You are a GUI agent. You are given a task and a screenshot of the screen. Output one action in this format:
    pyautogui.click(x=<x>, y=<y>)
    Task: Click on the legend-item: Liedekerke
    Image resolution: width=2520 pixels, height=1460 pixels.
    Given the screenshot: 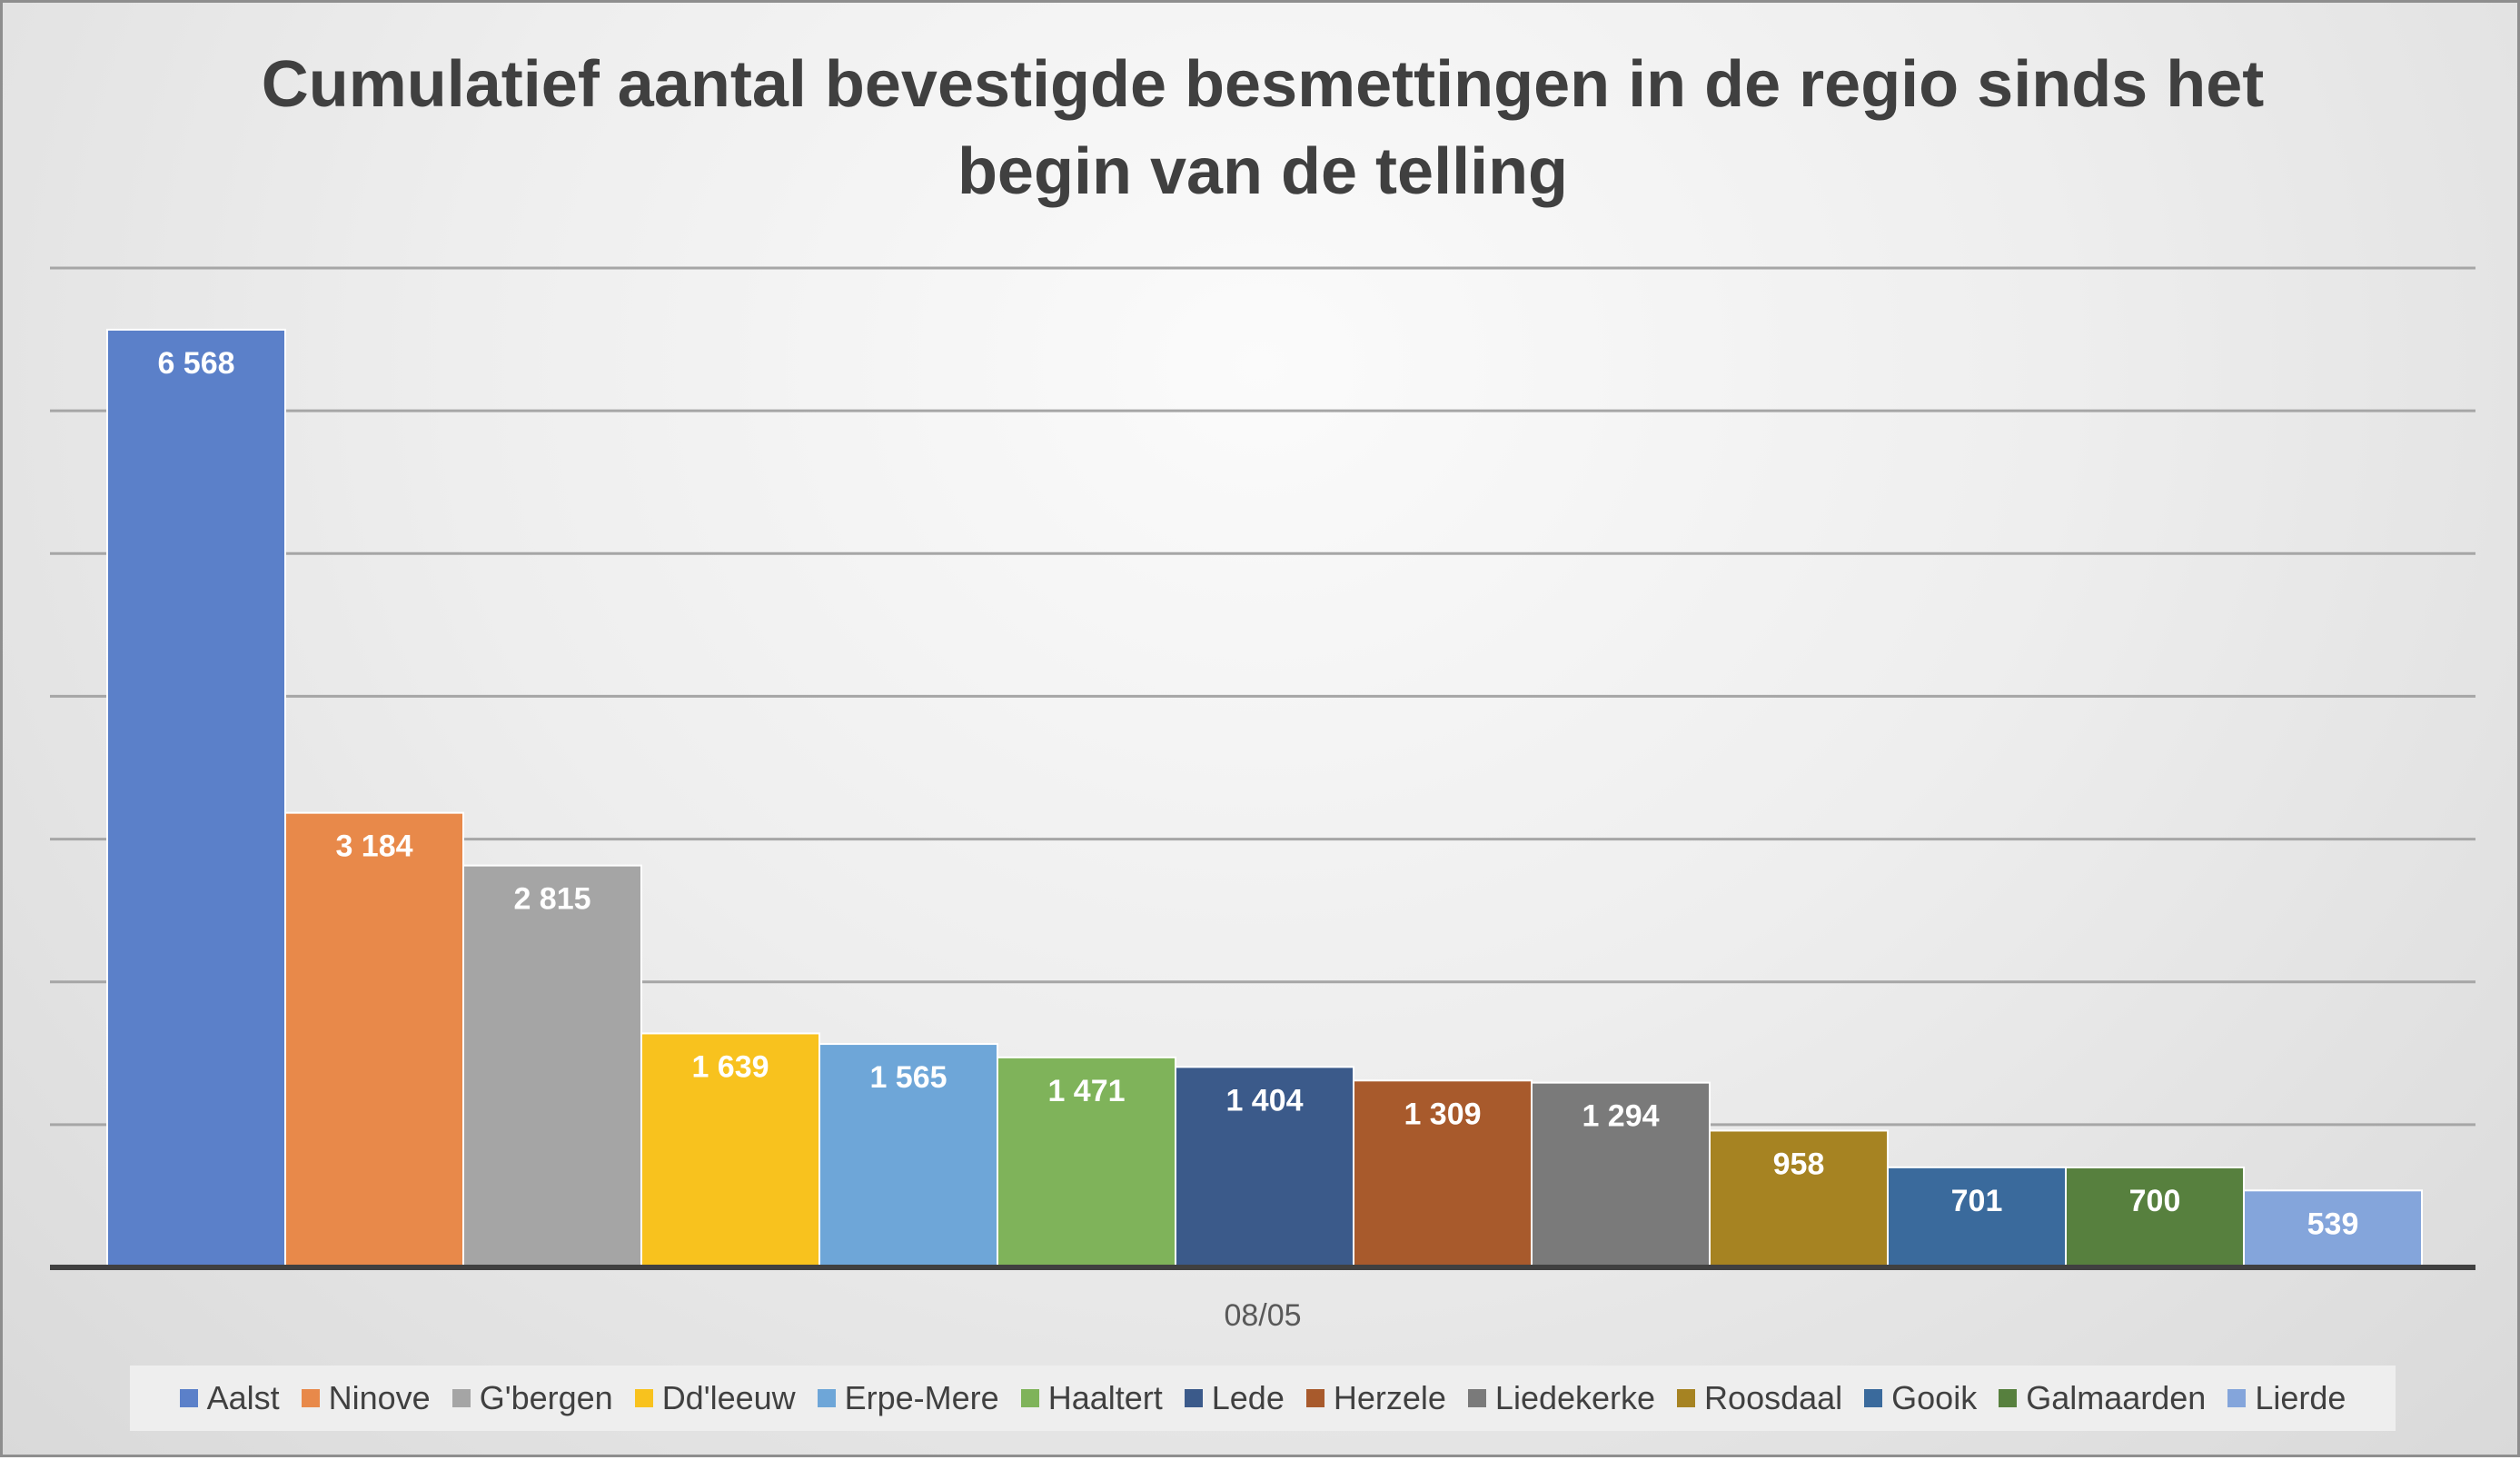 What is the action you would take?
    pyautogui.click(x=1562, y=1398)
    